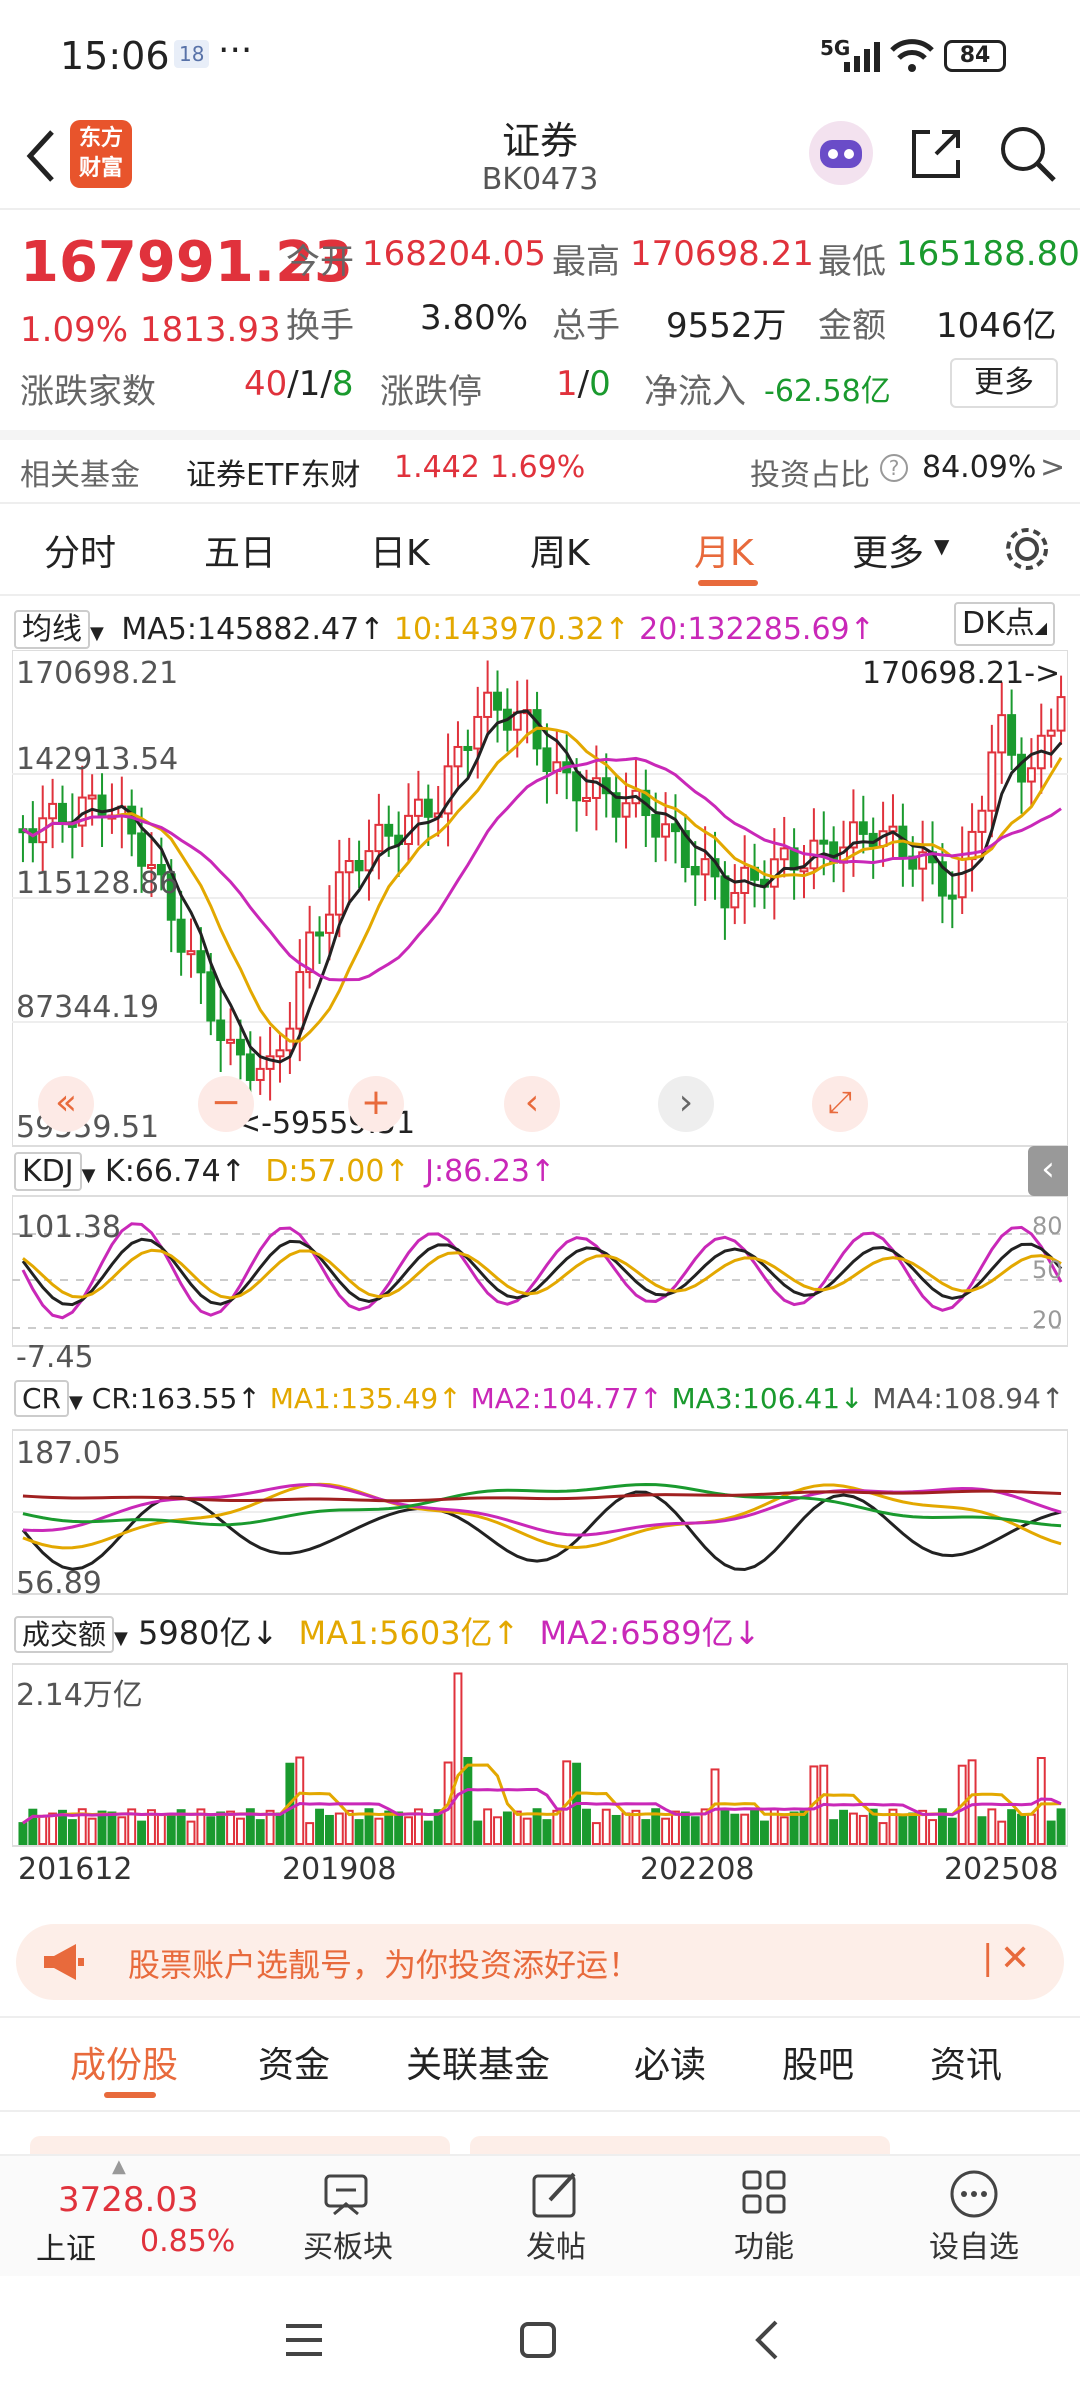 The image size is (1080, 2400). I want to click on help-icon: ?, so click(894, 468).